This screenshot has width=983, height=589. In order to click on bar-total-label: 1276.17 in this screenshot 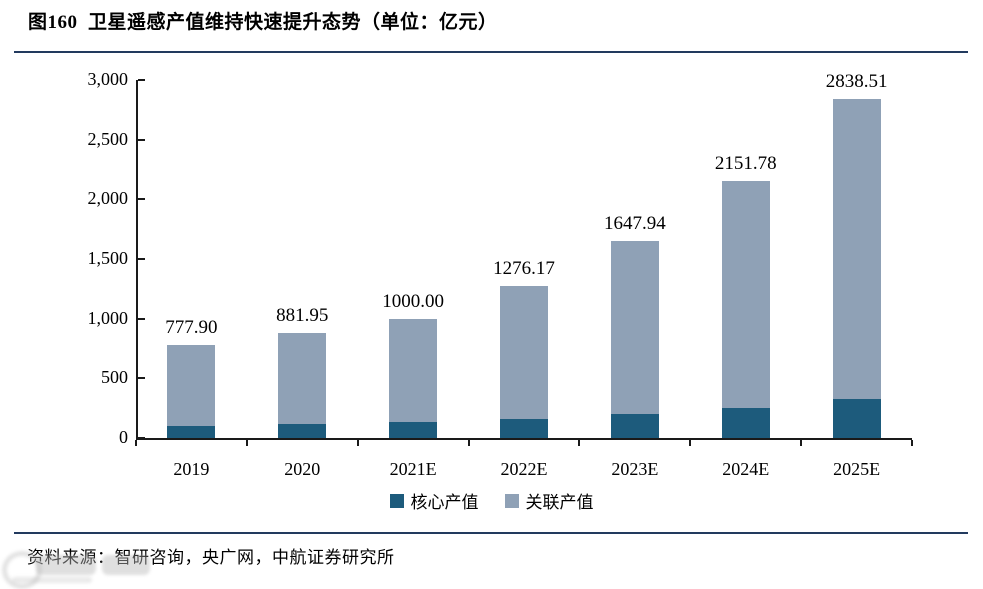, I will do `click(524, 268)`.